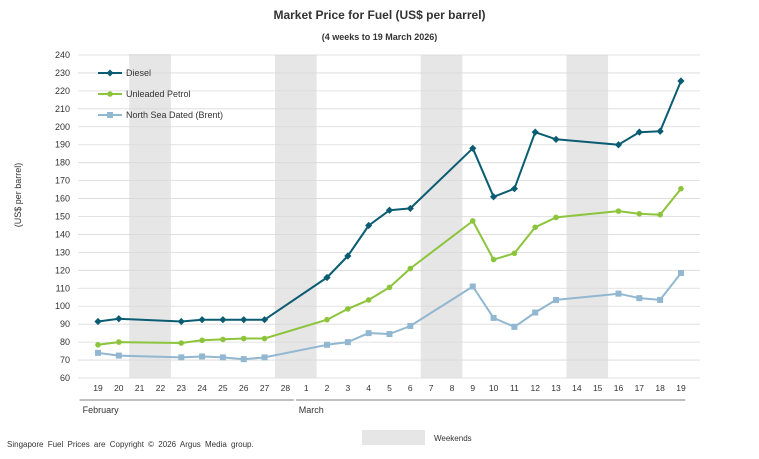  What do you see at coordinates (65, 360) in the screenshot?
I see `y-tick-label: 70` at bounding box center [65, 360].